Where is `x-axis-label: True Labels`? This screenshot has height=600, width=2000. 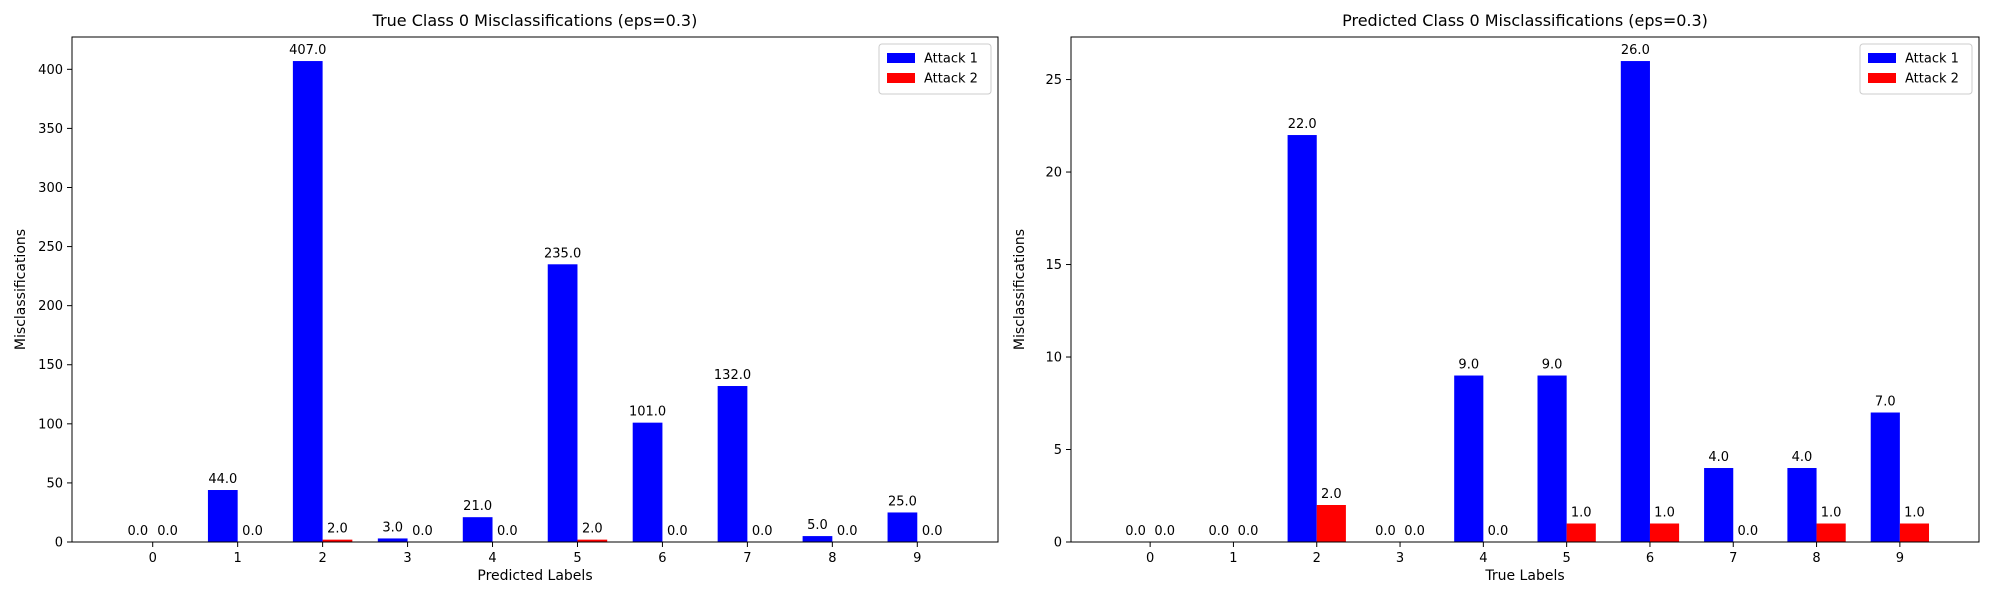 x-axis-label: True Labels is located at coordinates (1524, 576).